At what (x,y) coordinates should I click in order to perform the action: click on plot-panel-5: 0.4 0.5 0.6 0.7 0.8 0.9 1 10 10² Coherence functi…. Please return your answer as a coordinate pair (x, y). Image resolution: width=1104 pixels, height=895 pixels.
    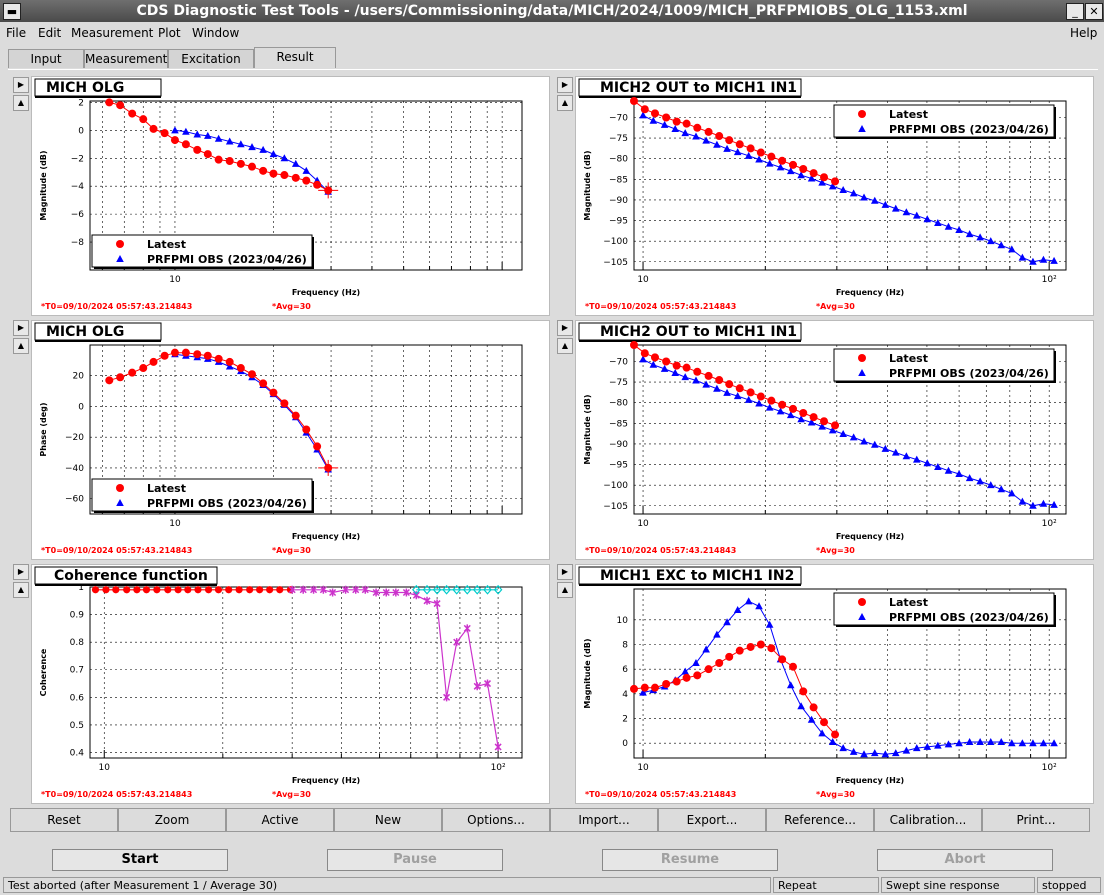
    Looking at the image, I should click on (290, 684).